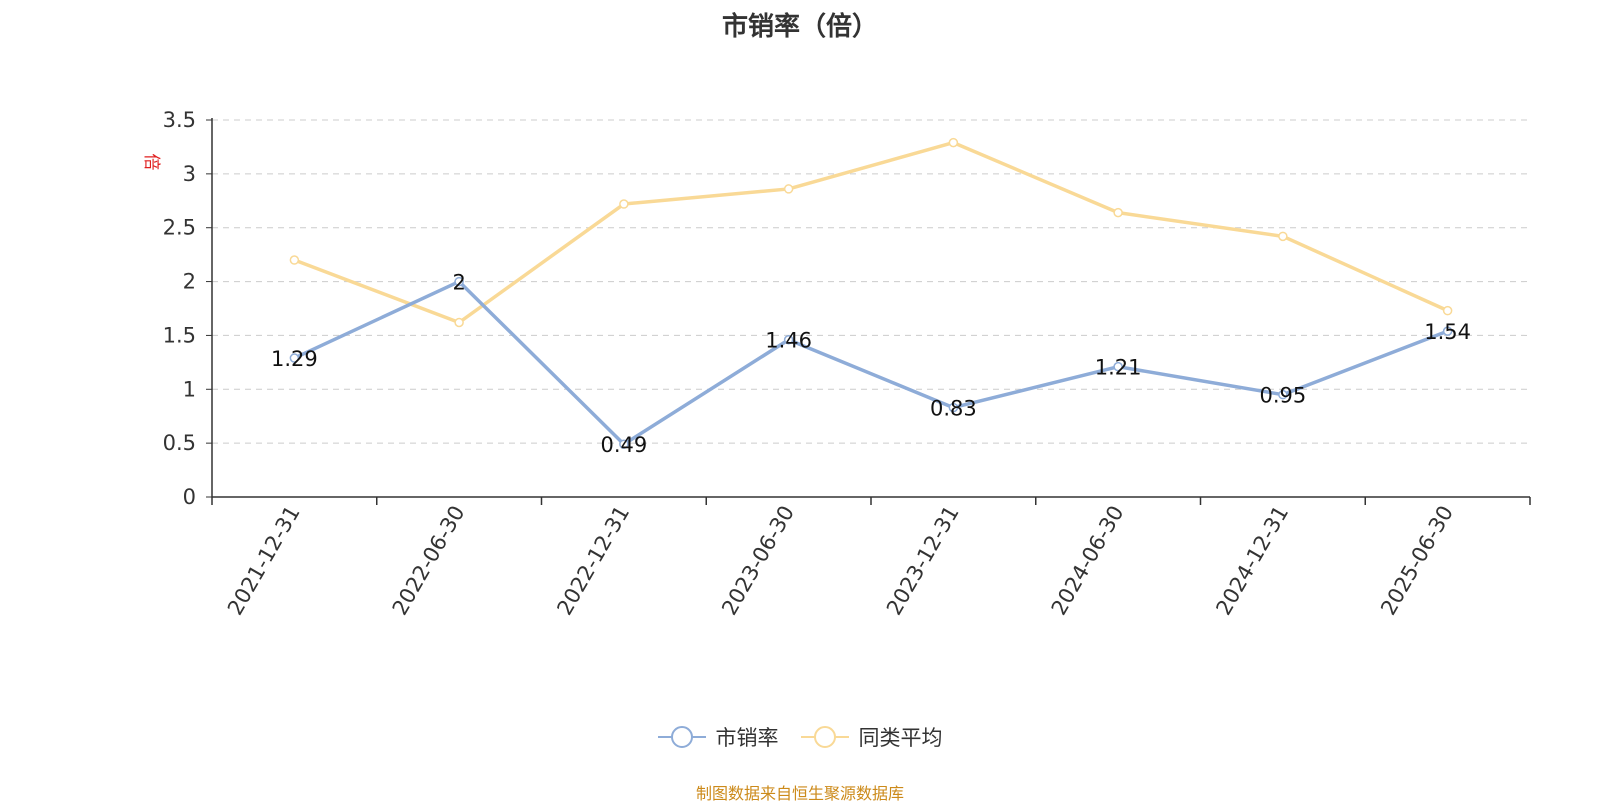  I want to click on data-label: 1.54, so click(1447, 332).